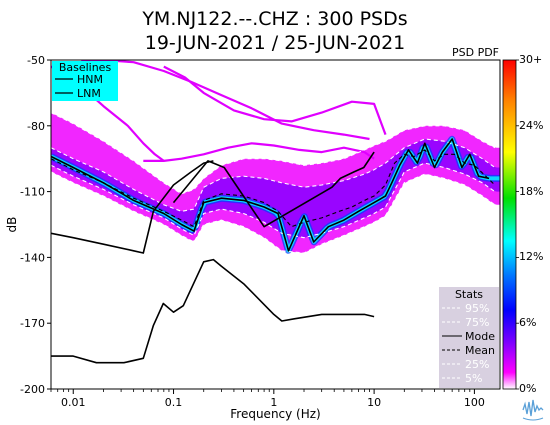  What do you see at coordinates (480, 336) in the screenshot?
I see `stats-legend-entry: Mode` at bounding box center [480, 336].